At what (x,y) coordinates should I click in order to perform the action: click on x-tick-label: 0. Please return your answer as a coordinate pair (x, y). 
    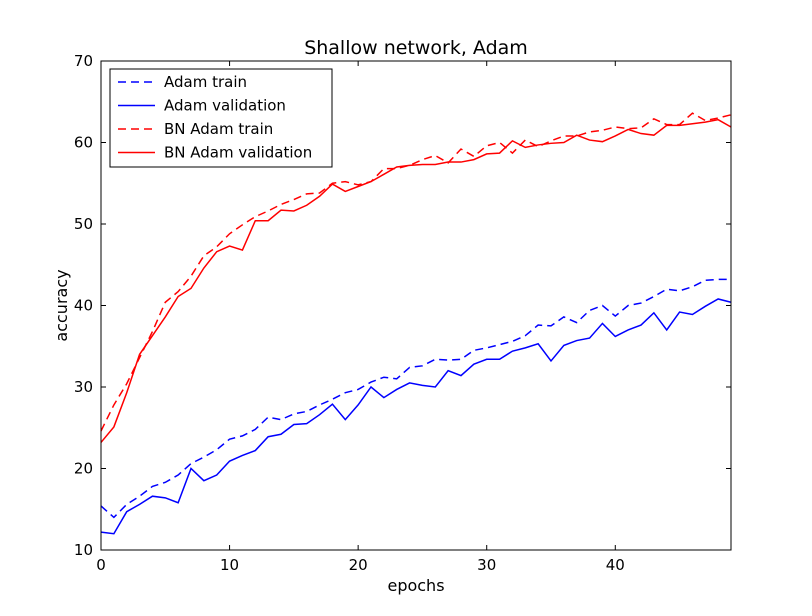
    Looking at the image, I should click on (101, 565).